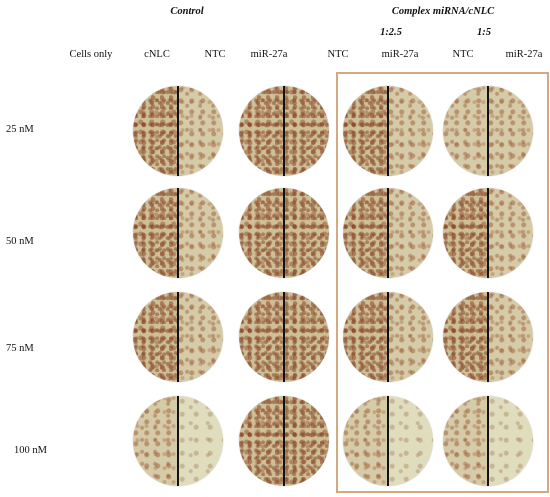 This screenshot has width=550, height=497. I want to click on row-label-25nm: 25 nM, so click(20, 129).